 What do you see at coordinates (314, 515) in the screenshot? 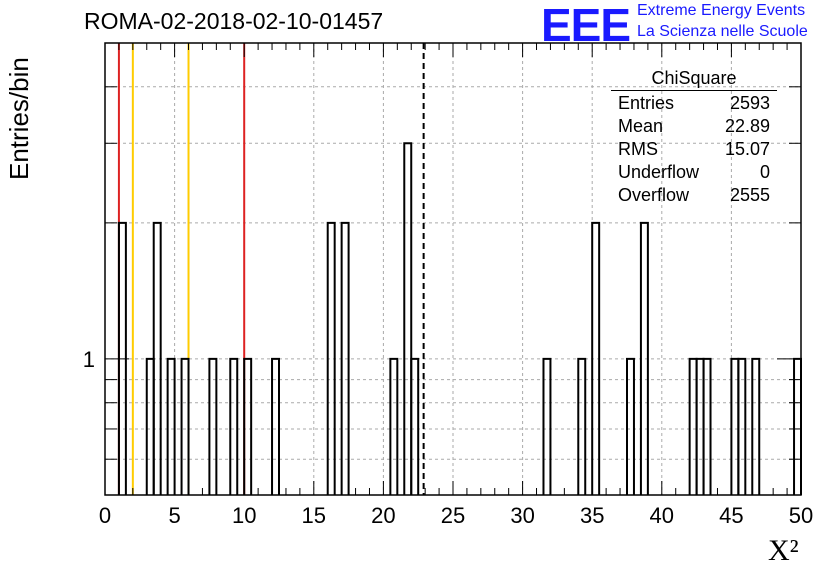
I see `x-tick-label: 15` at bounding box center [314, 515].